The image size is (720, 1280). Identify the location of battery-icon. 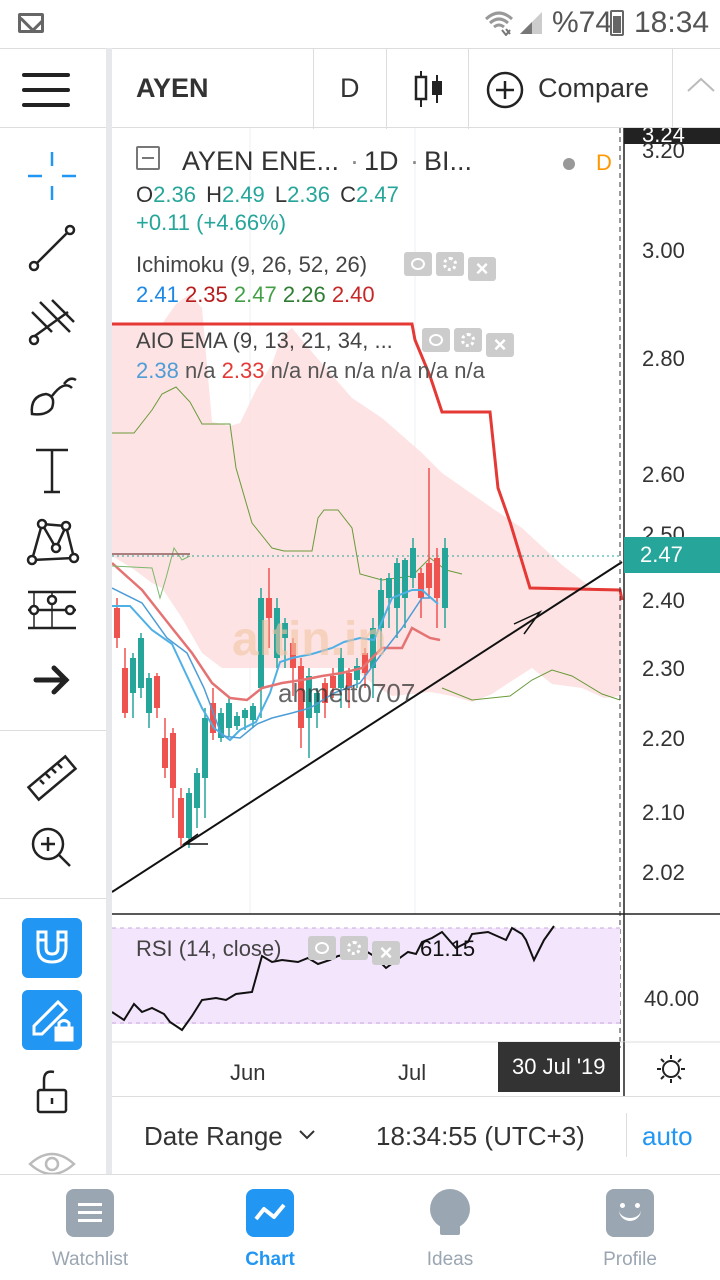
(617, 23).